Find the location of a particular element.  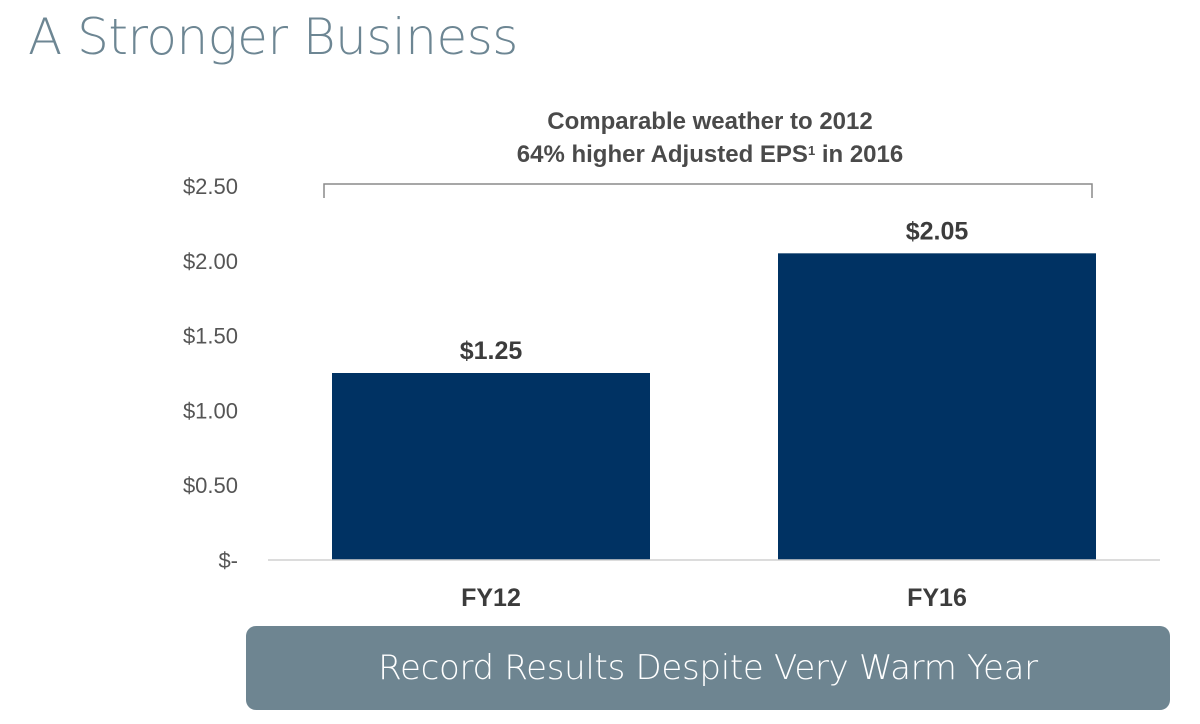

x-tick-label: FY16 is located at coordinates (937, 598).